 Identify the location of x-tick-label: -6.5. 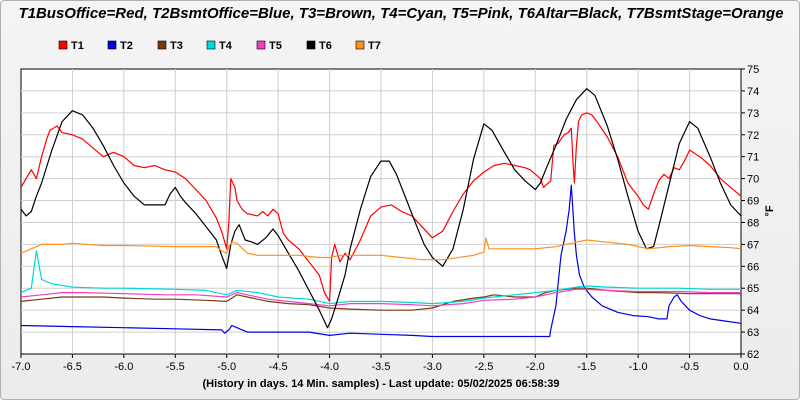
(72, 367).